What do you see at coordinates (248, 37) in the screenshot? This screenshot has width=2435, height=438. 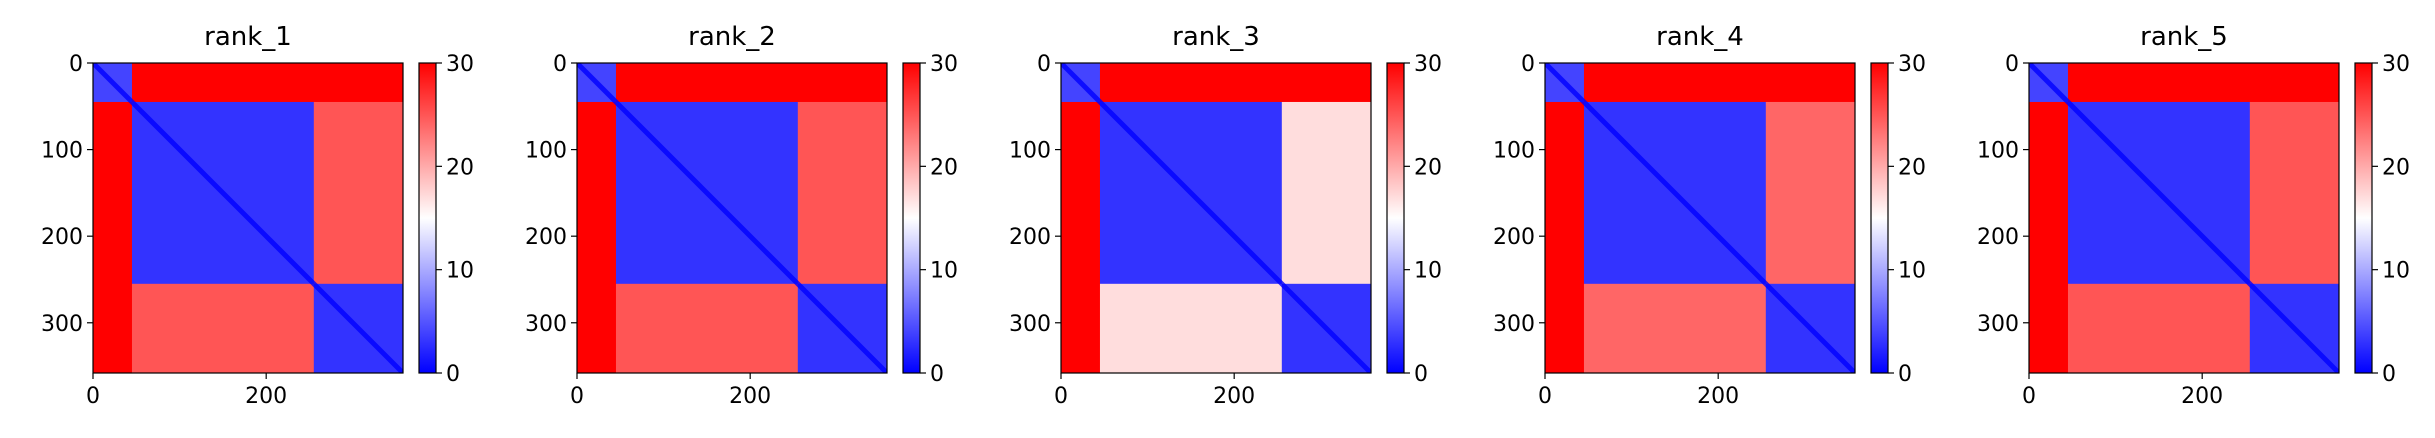 I see `subplot-title: rank_1` at bounding box center [248, 37].